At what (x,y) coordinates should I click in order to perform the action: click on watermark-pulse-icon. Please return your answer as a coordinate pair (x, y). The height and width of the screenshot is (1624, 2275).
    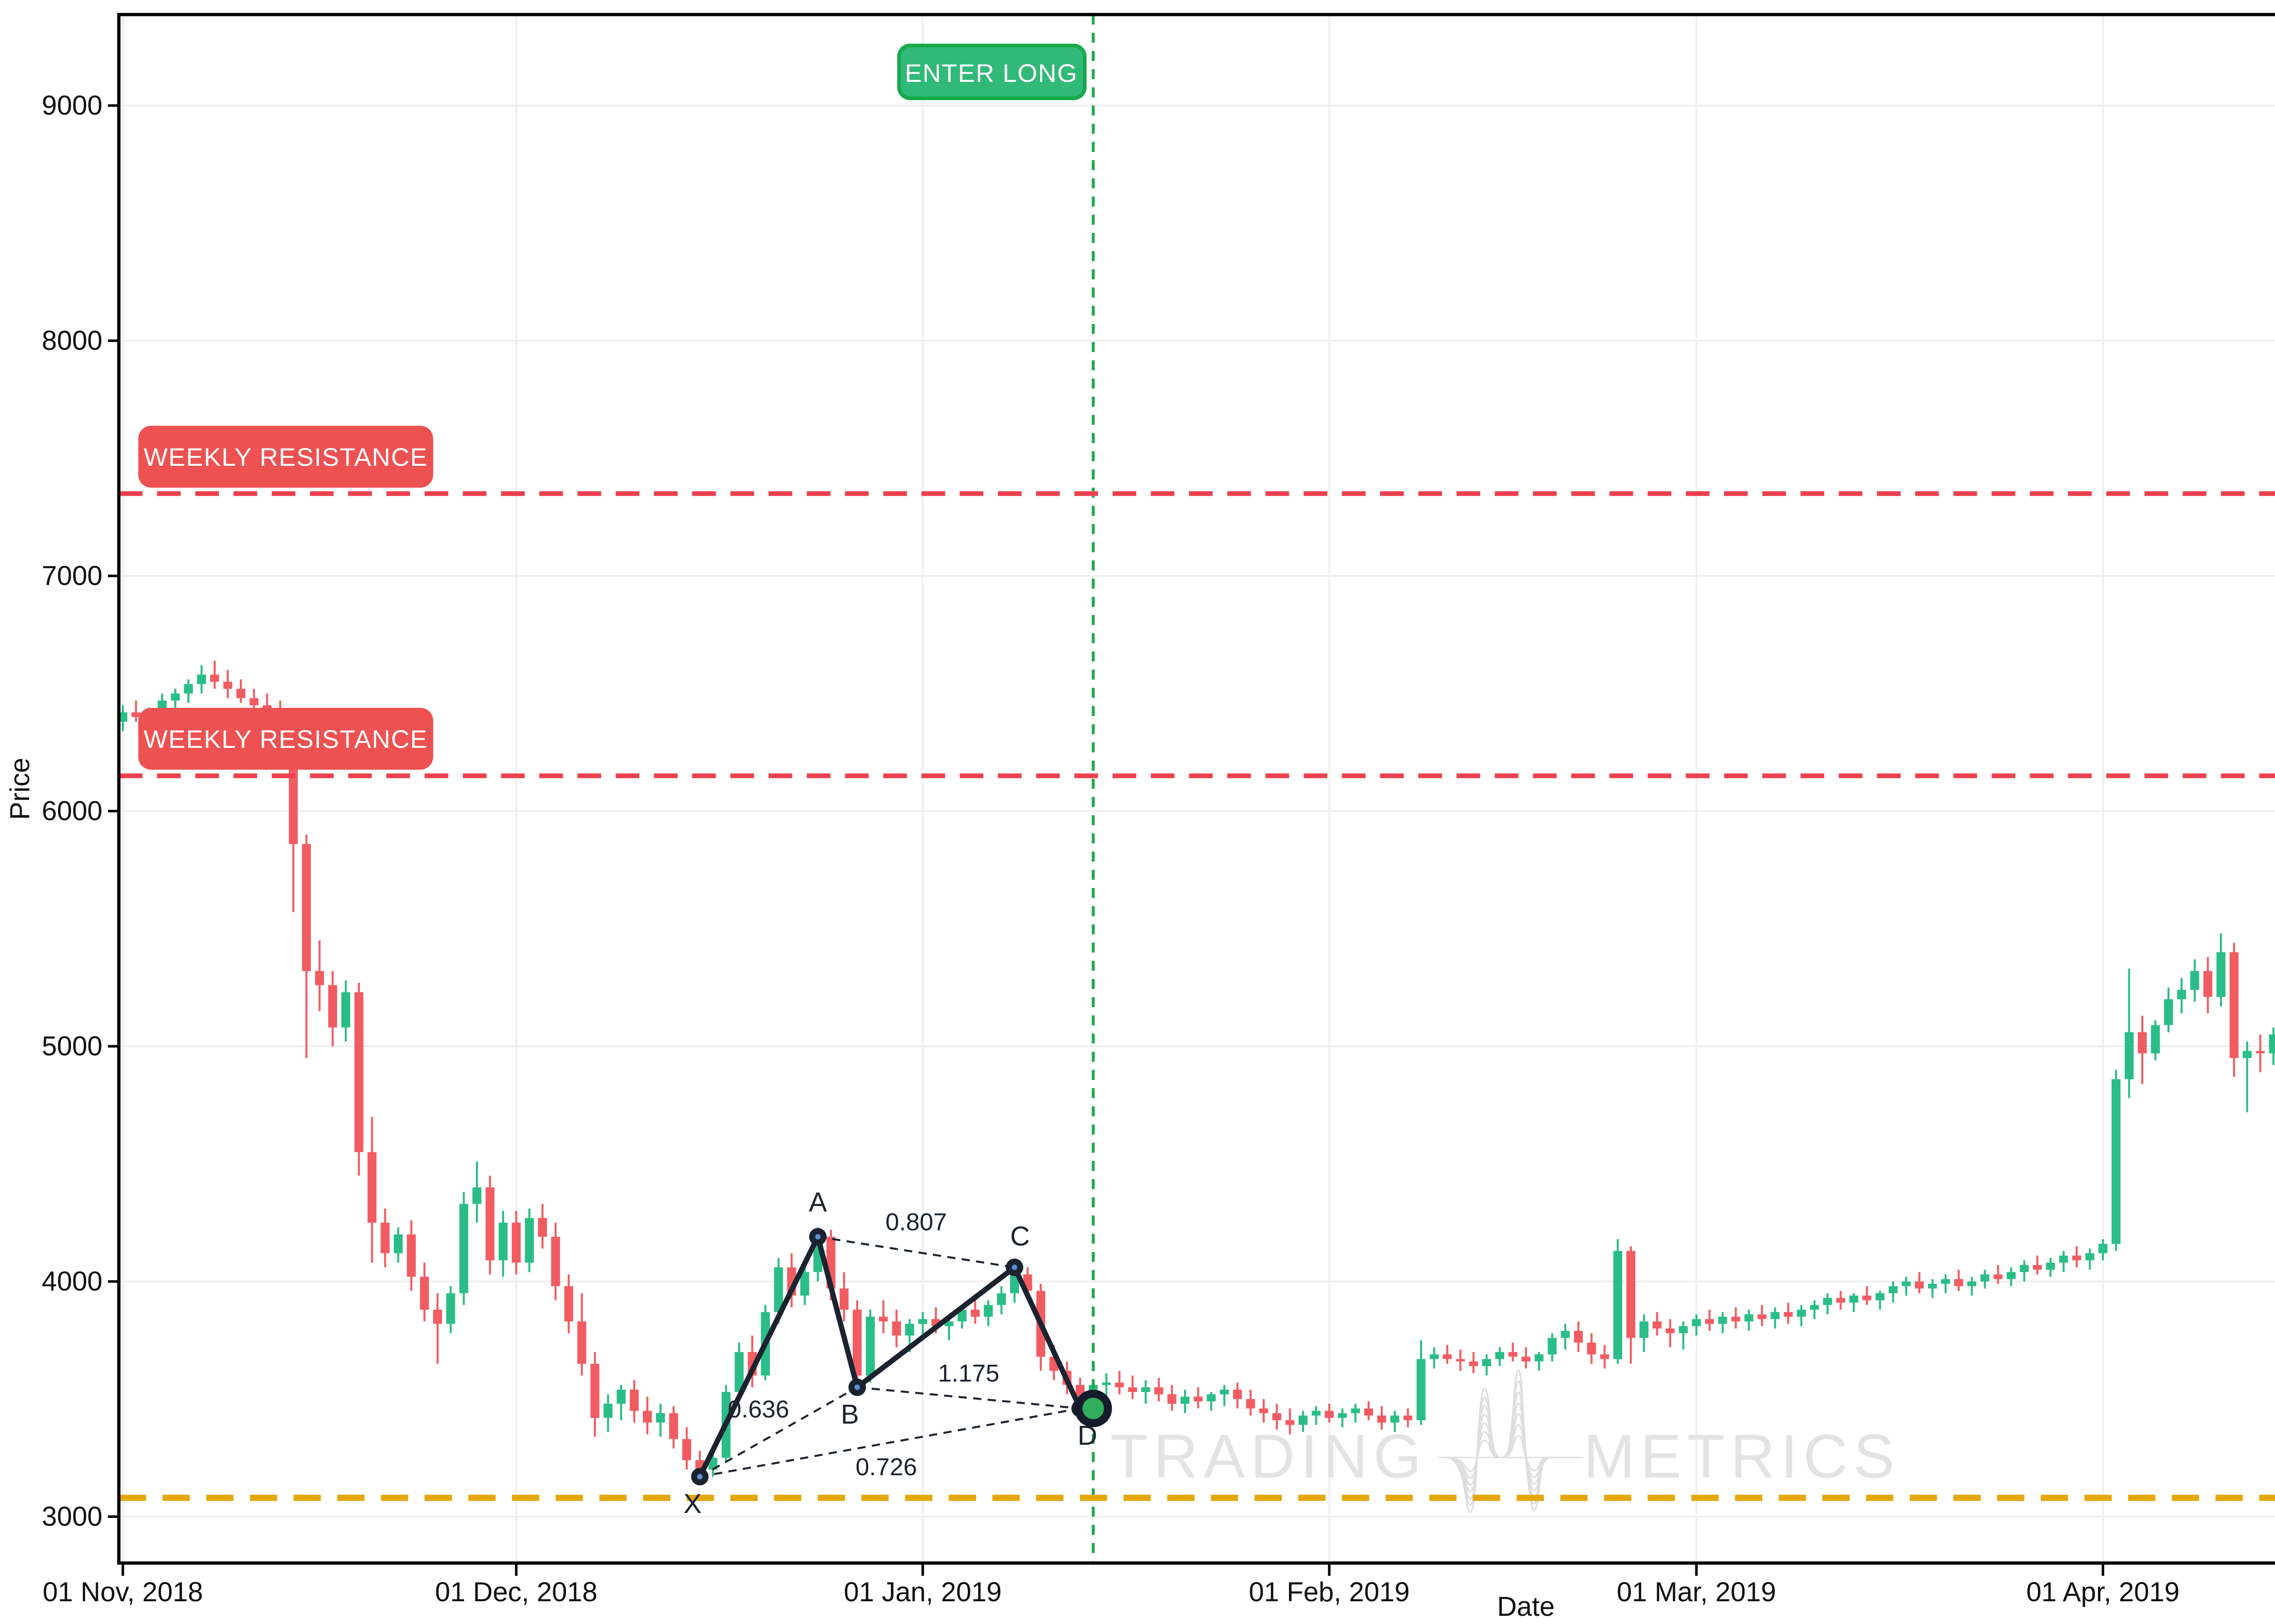
    Looking at the image, I should click on (1511, 1441).